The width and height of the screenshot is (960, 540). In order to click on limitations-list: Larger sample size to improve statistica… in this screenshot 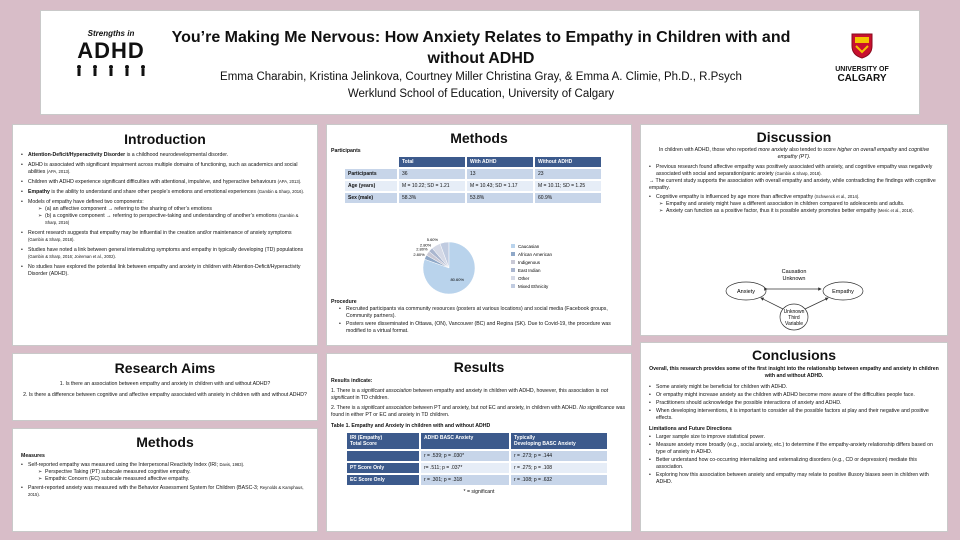, I will do `click(794, 460)`.